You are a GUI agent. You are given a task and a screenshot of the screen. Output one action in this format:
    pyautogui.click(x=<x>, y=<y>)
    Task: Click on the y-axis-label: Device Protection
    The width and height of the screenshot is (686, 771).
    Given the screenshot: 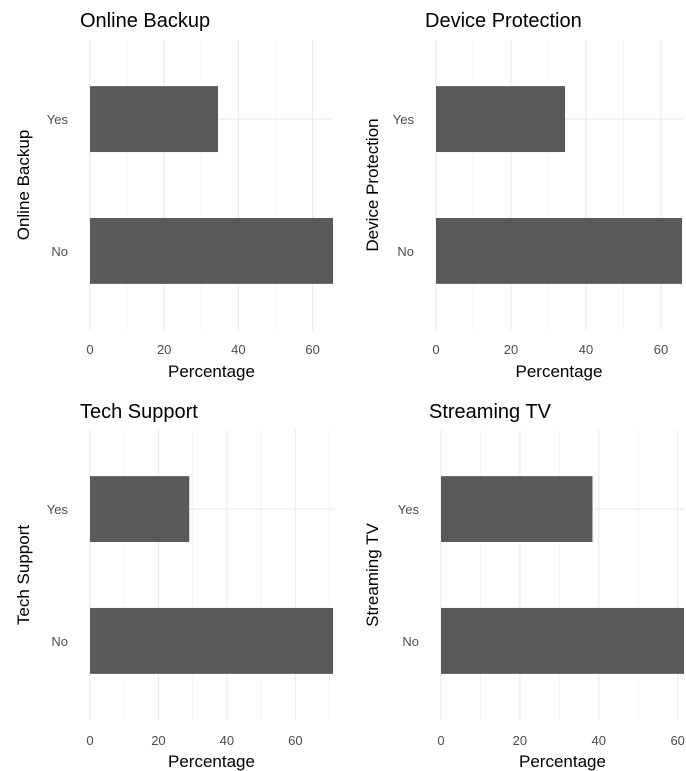 What is the action you would take?
    pyautogui.click(x=372, y=184)
    